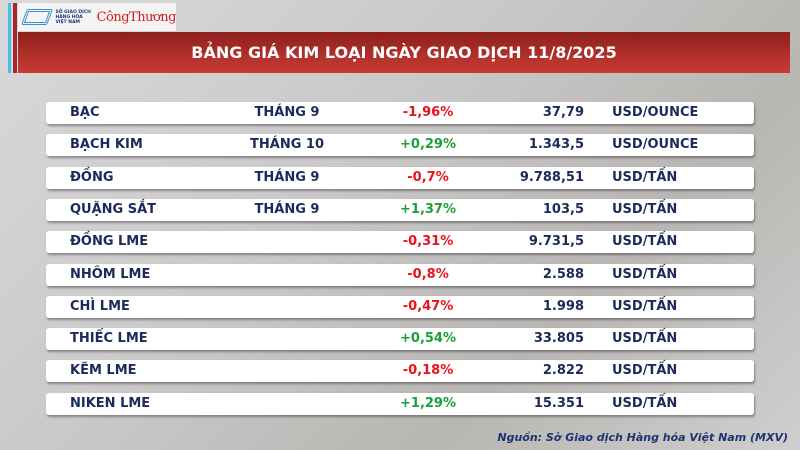 This screenshot has width=800, height=450. Describe the element at coordinates (110, 274) in the screenshot. I see `metal-name: NHÔM LME` at that location.